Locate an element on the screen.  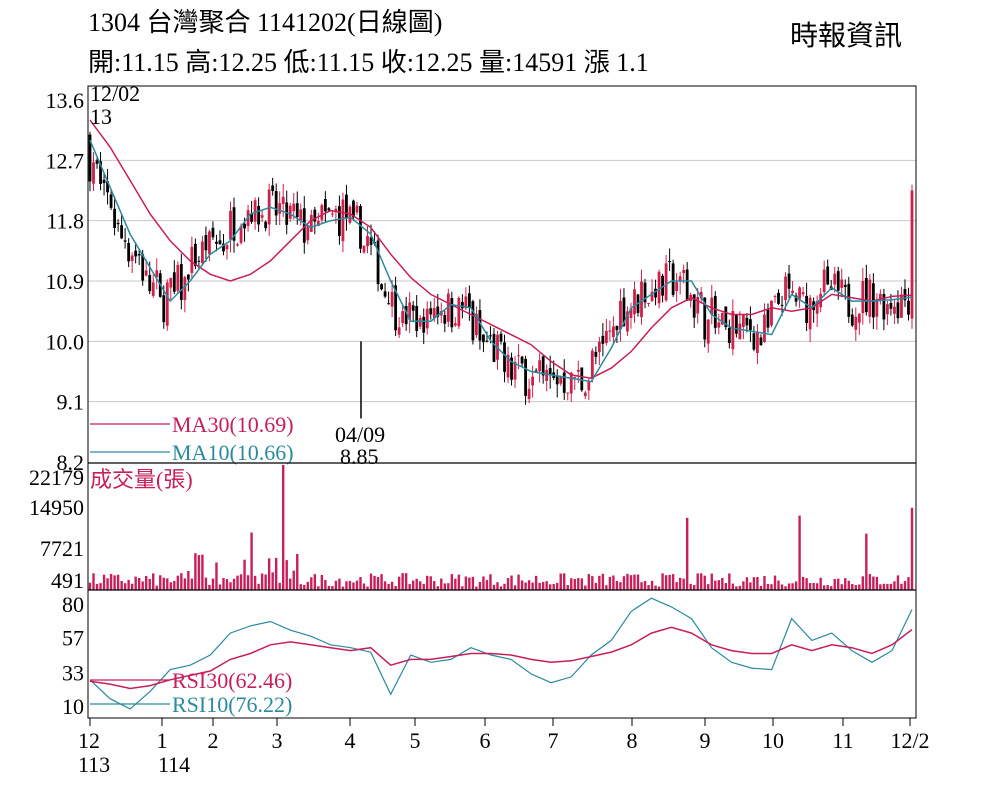
chart-title: 1304 台灣聚合 1141202(日線圖) is located at coordinates (265, 22).